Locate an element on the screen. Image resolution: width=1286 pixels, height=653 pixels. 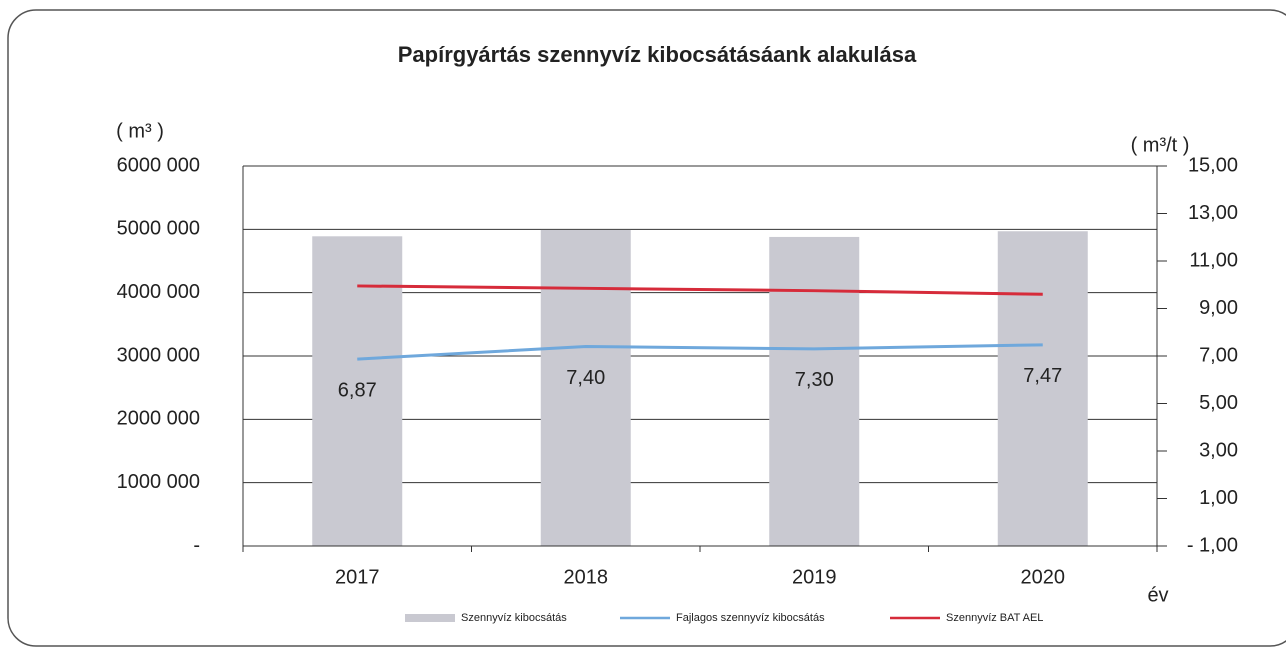
data-label: 7,40 is located at coordinates (585, 378).